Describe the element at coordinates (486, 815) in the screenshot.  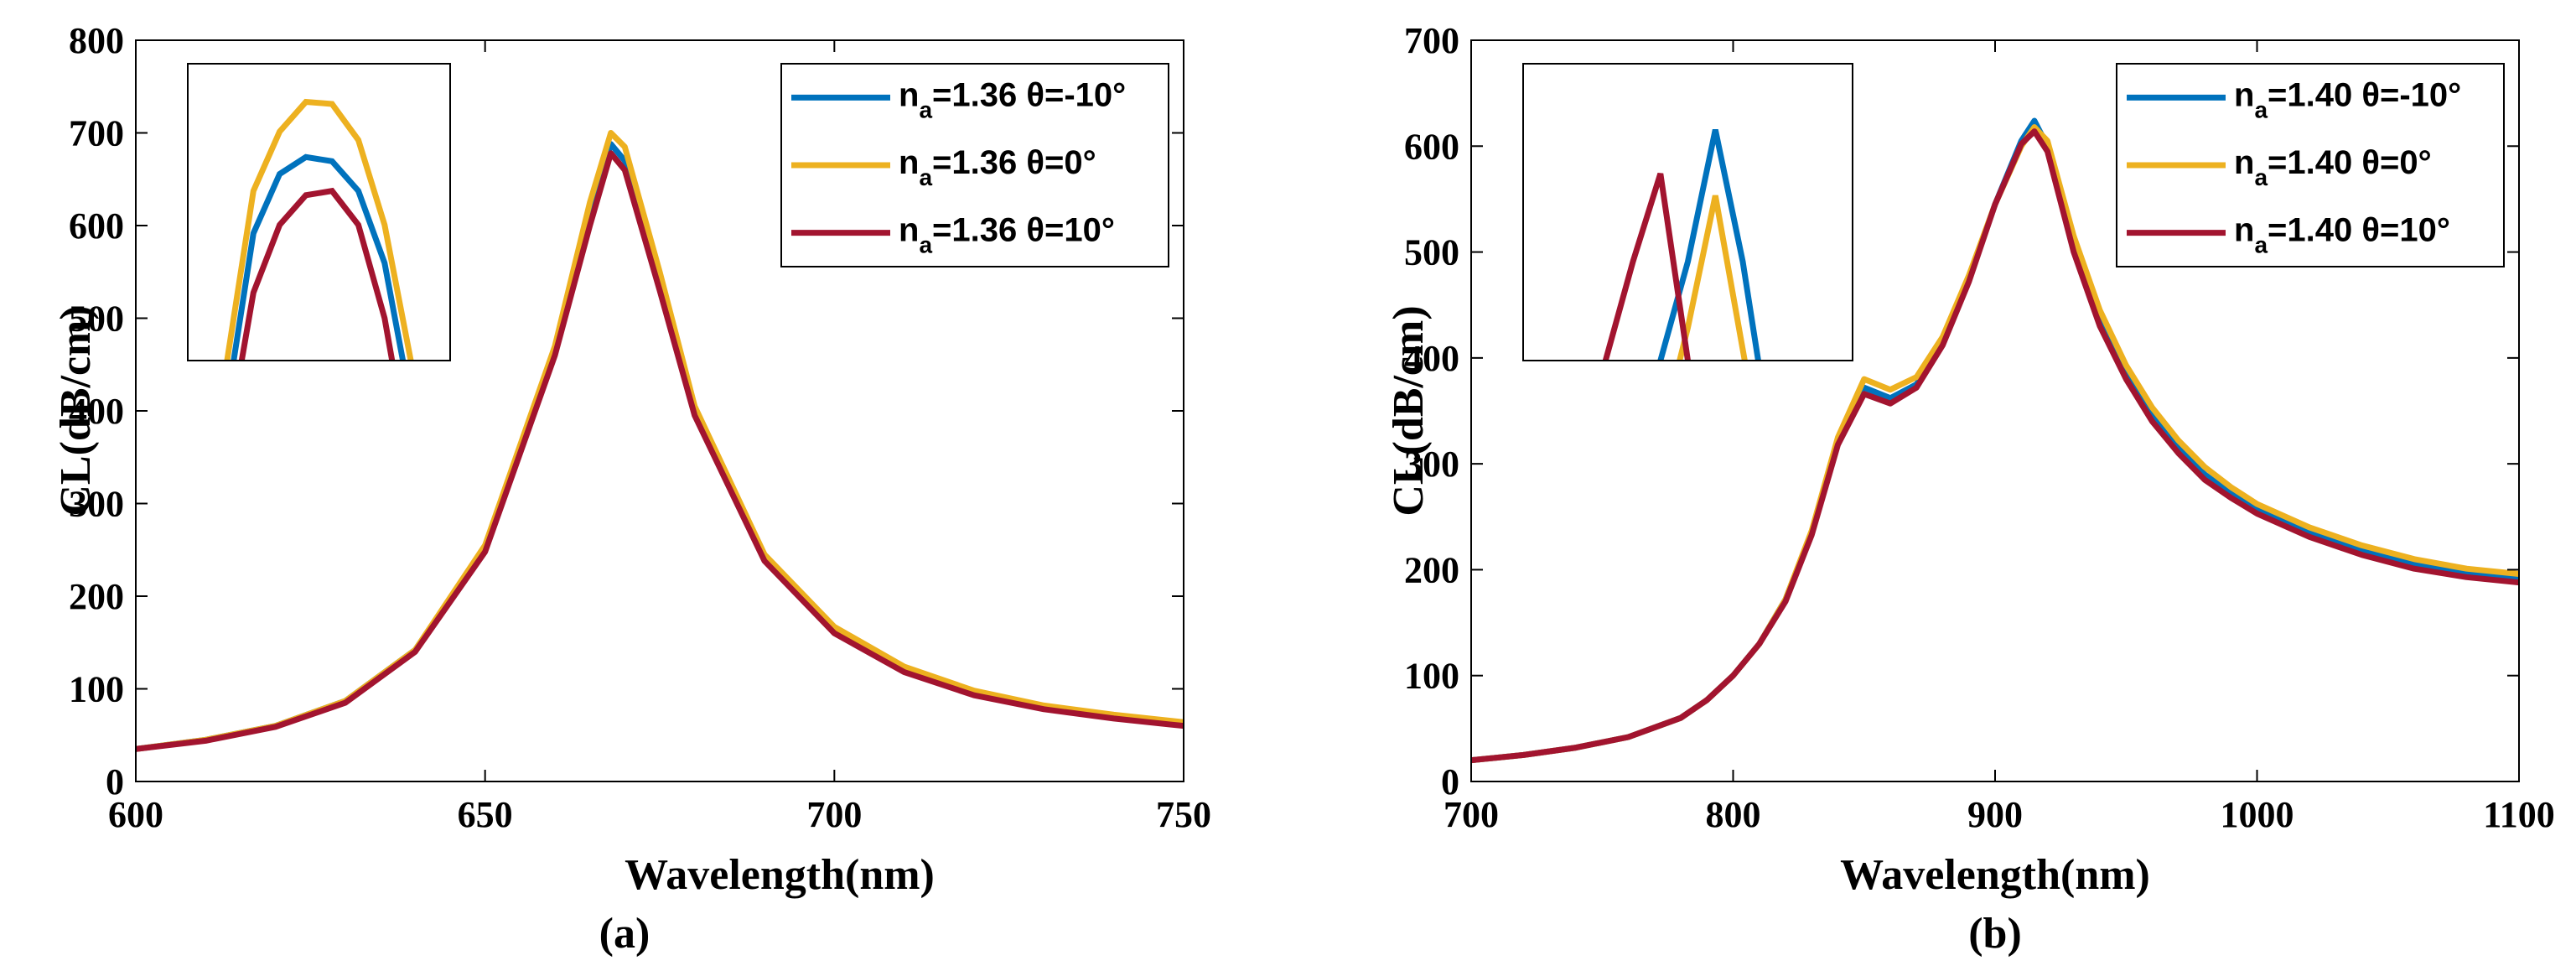
I see `x-tick-label: 650` at that location.